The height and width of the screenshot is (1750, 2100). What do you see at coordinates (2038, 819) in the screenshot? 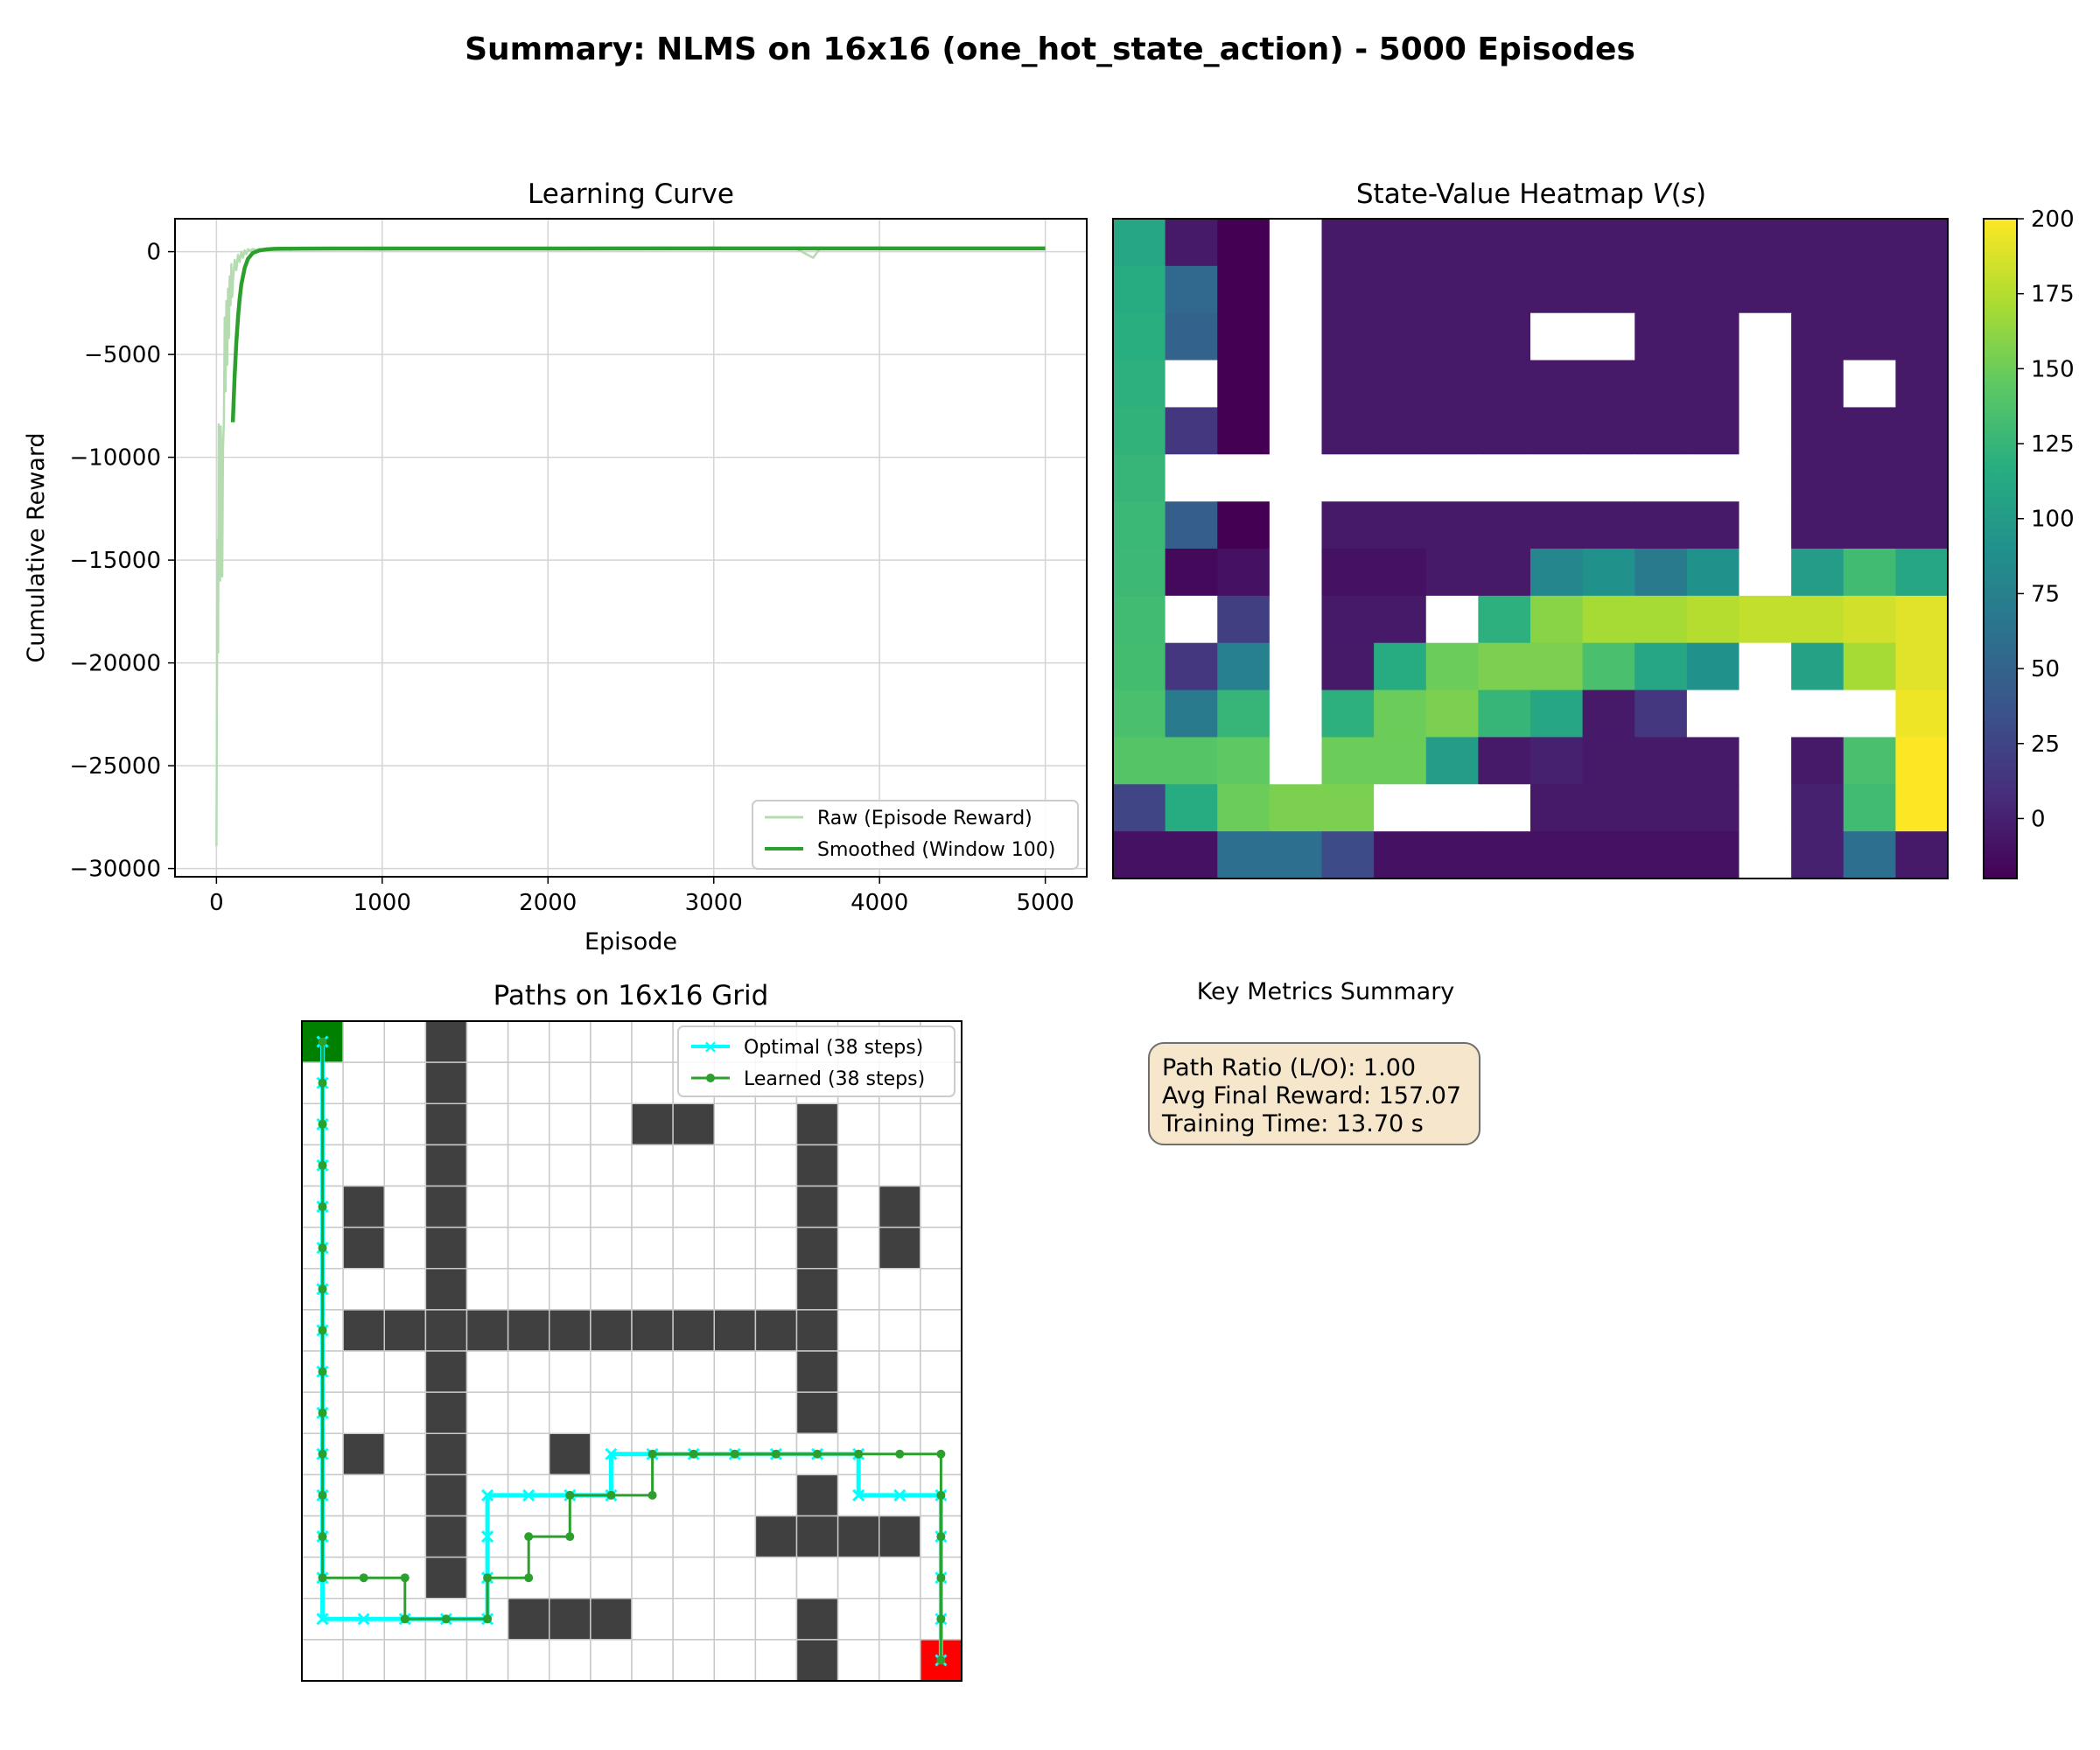
I see `colorbar-tick-label: 0` at bounding box center [2038, 819].